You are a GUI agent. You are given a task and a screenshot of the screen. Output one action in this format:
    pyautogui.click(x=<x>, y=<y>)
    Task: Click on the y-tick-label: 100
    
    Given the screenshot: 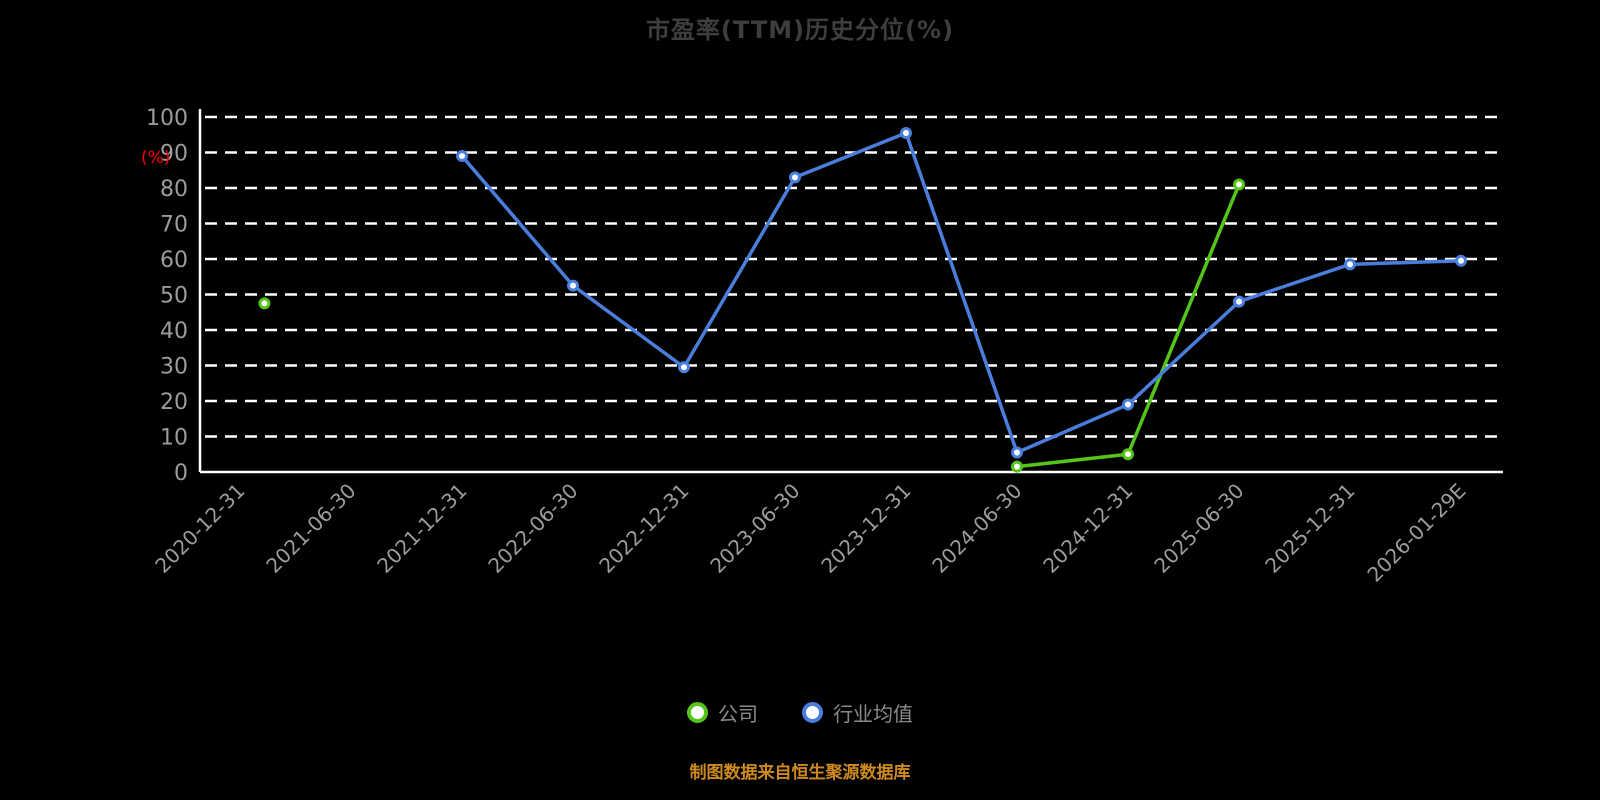 What is the action you would take?
    pyautogui.click(x=167, y=118)
    